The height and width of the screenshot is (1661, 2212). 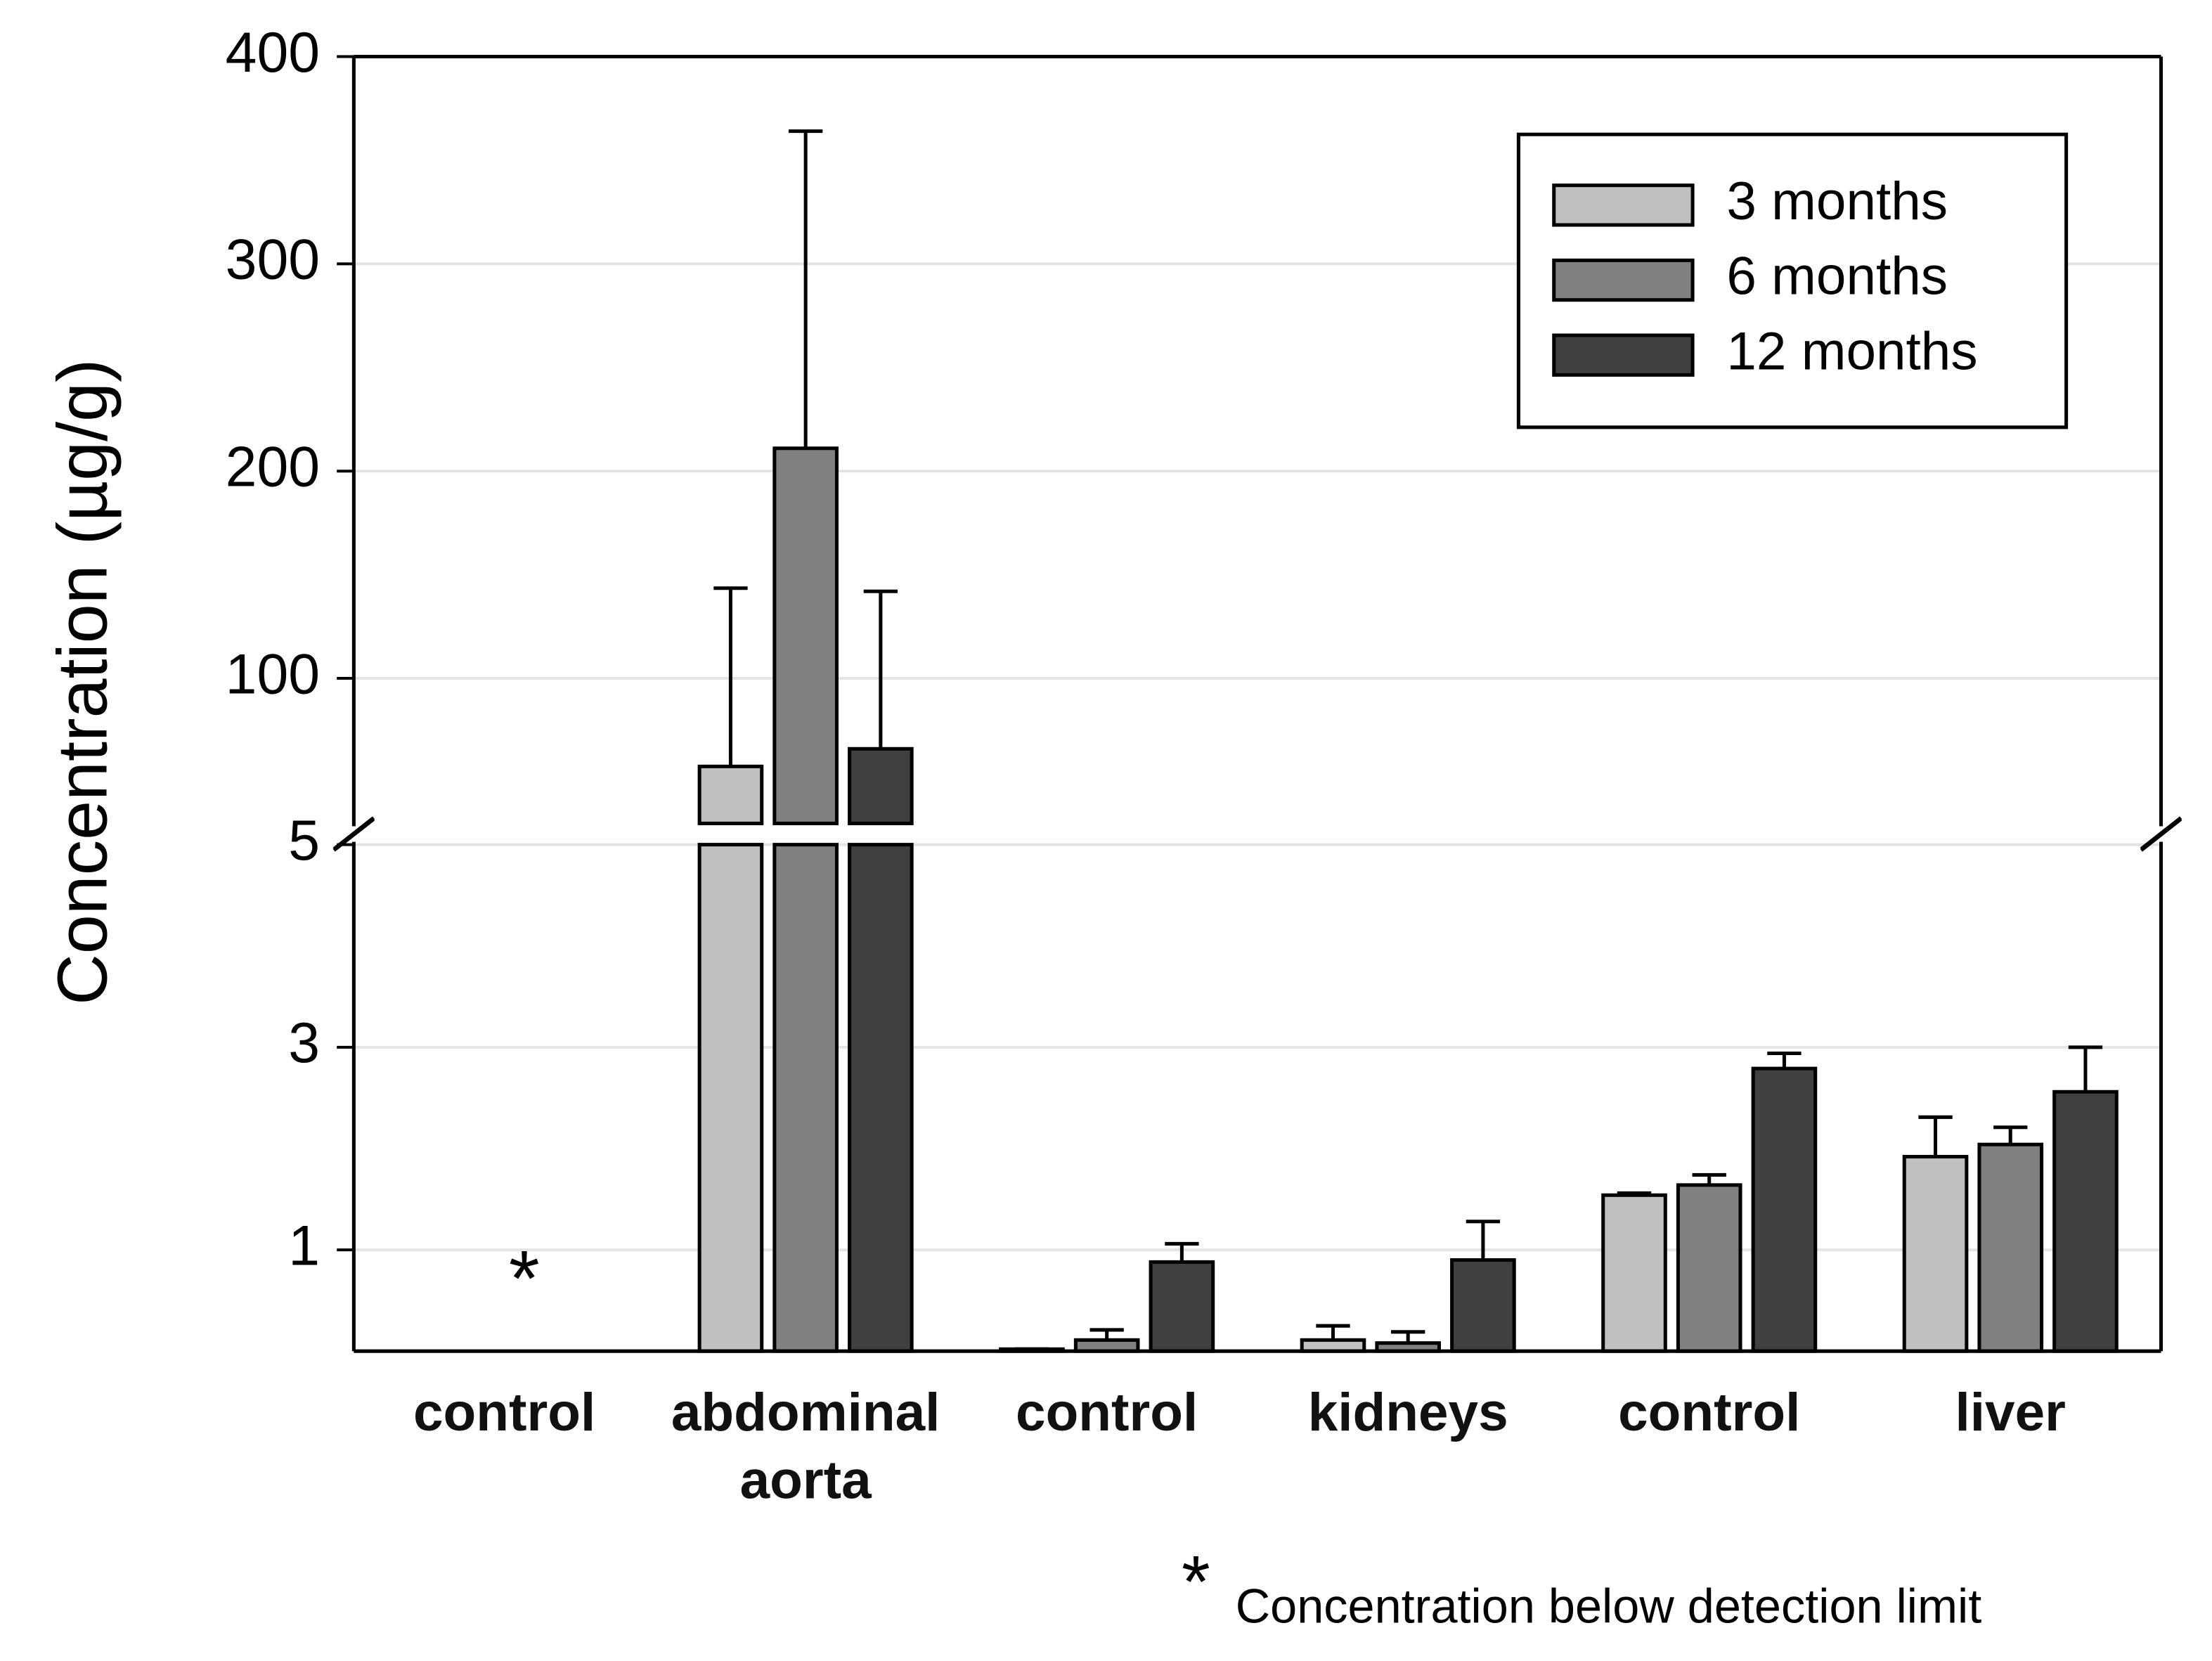 I want to click on legend-label: 12 months, so click(x=1851, y=351).